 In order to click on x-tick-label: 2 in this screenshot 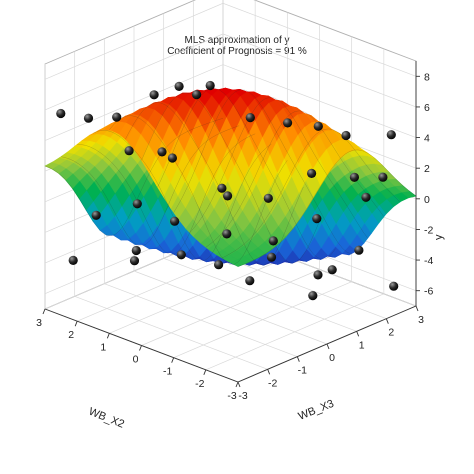, I will do `click(71, 335)`.